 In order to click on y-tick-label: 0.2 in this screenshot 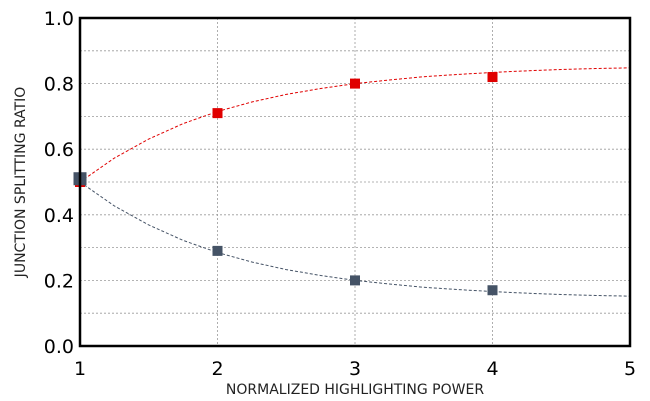, I will do `click(59, 281)`.